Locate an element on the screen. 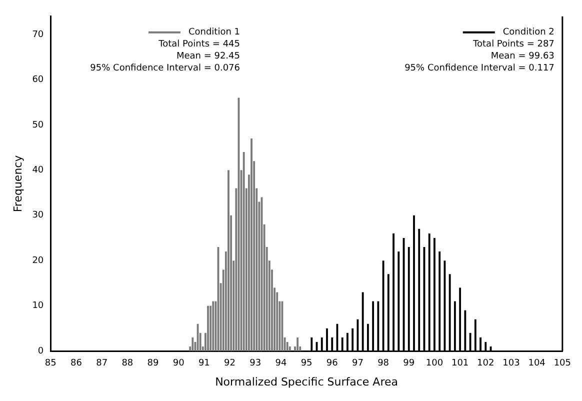 The width and height of the screenshot is (582, 401). x-tick-label: 90 is located at coordinates (178, 363).